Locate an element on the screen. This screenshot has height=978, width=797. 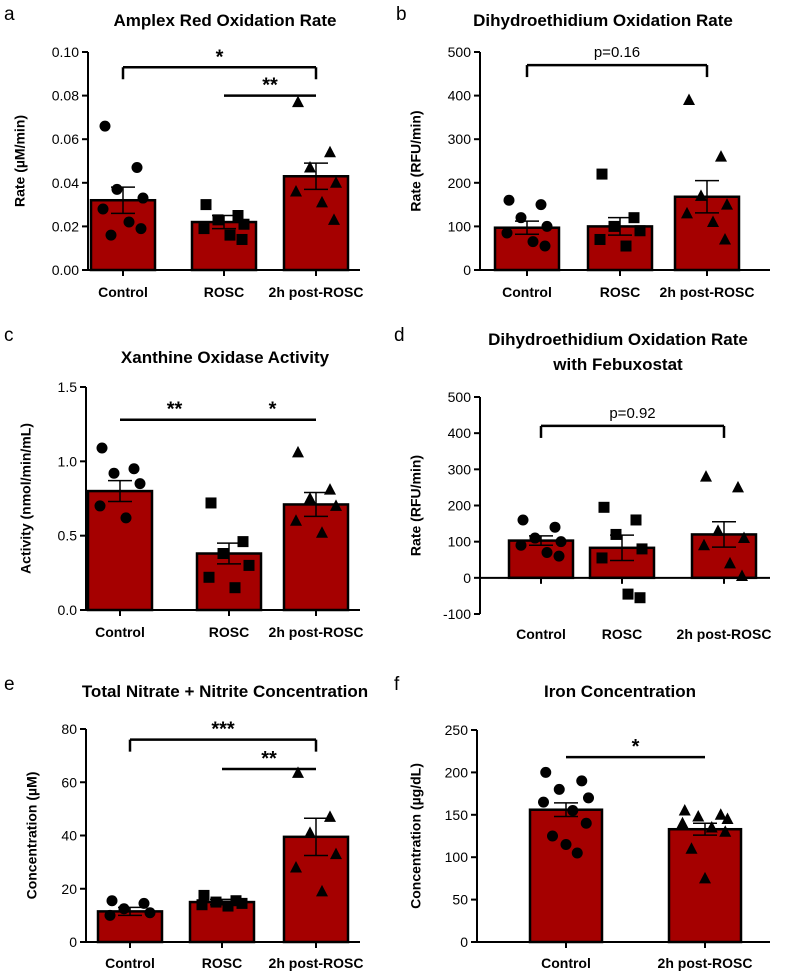
y-tick-label: 0.08 is located at coordinates (65, 96).